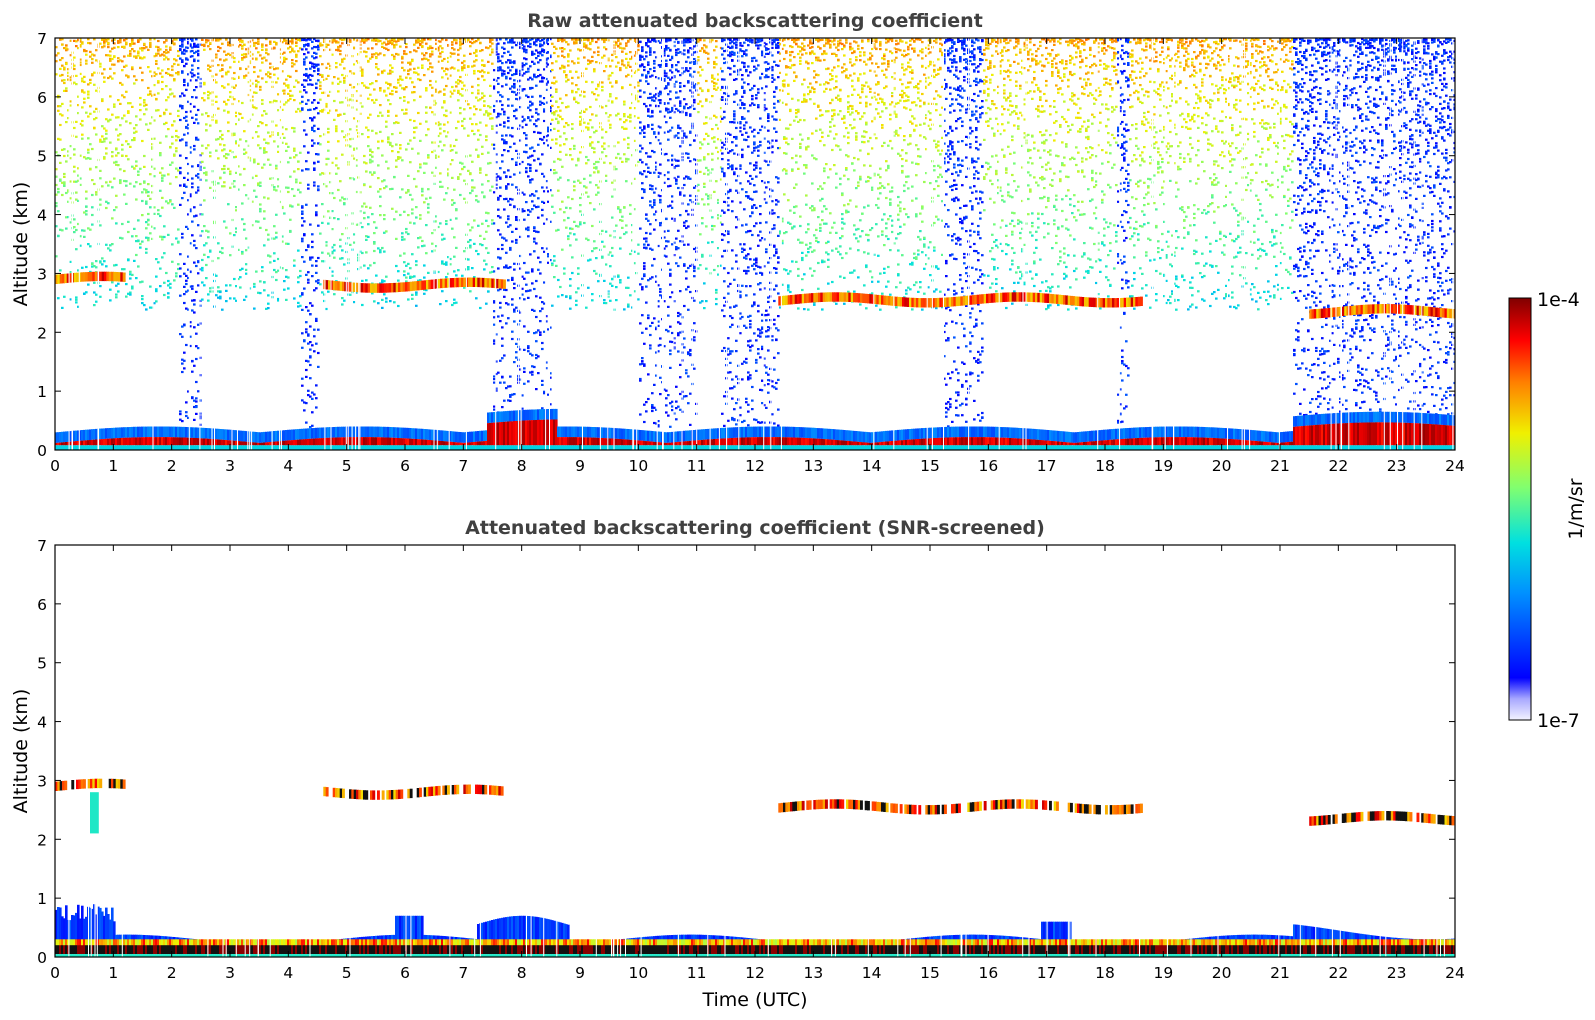  Describe the element at coordinates (347, 466) in the screenshot. I see `x-tick-label-top: 5` at that location.